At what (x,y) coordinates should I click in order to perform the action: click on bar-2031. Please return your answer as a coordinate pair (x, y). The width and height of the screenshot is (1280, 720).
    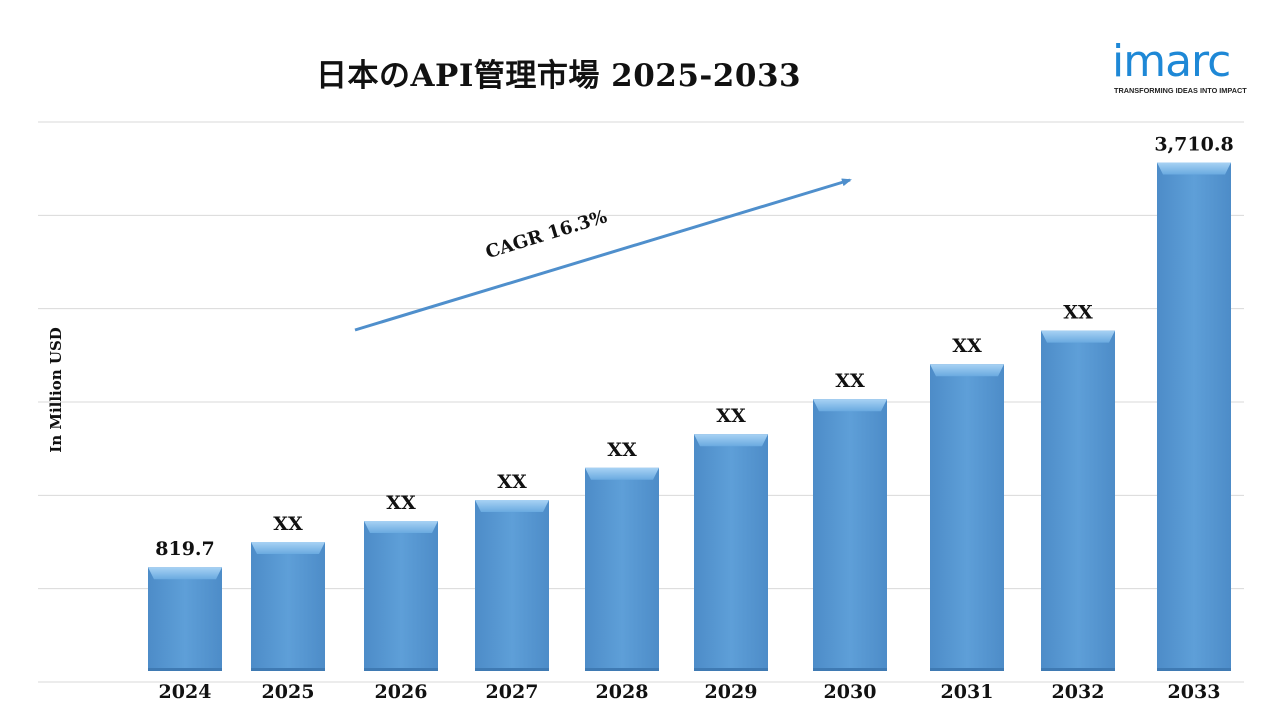
    Looking at the image, I should click on (967, 517).